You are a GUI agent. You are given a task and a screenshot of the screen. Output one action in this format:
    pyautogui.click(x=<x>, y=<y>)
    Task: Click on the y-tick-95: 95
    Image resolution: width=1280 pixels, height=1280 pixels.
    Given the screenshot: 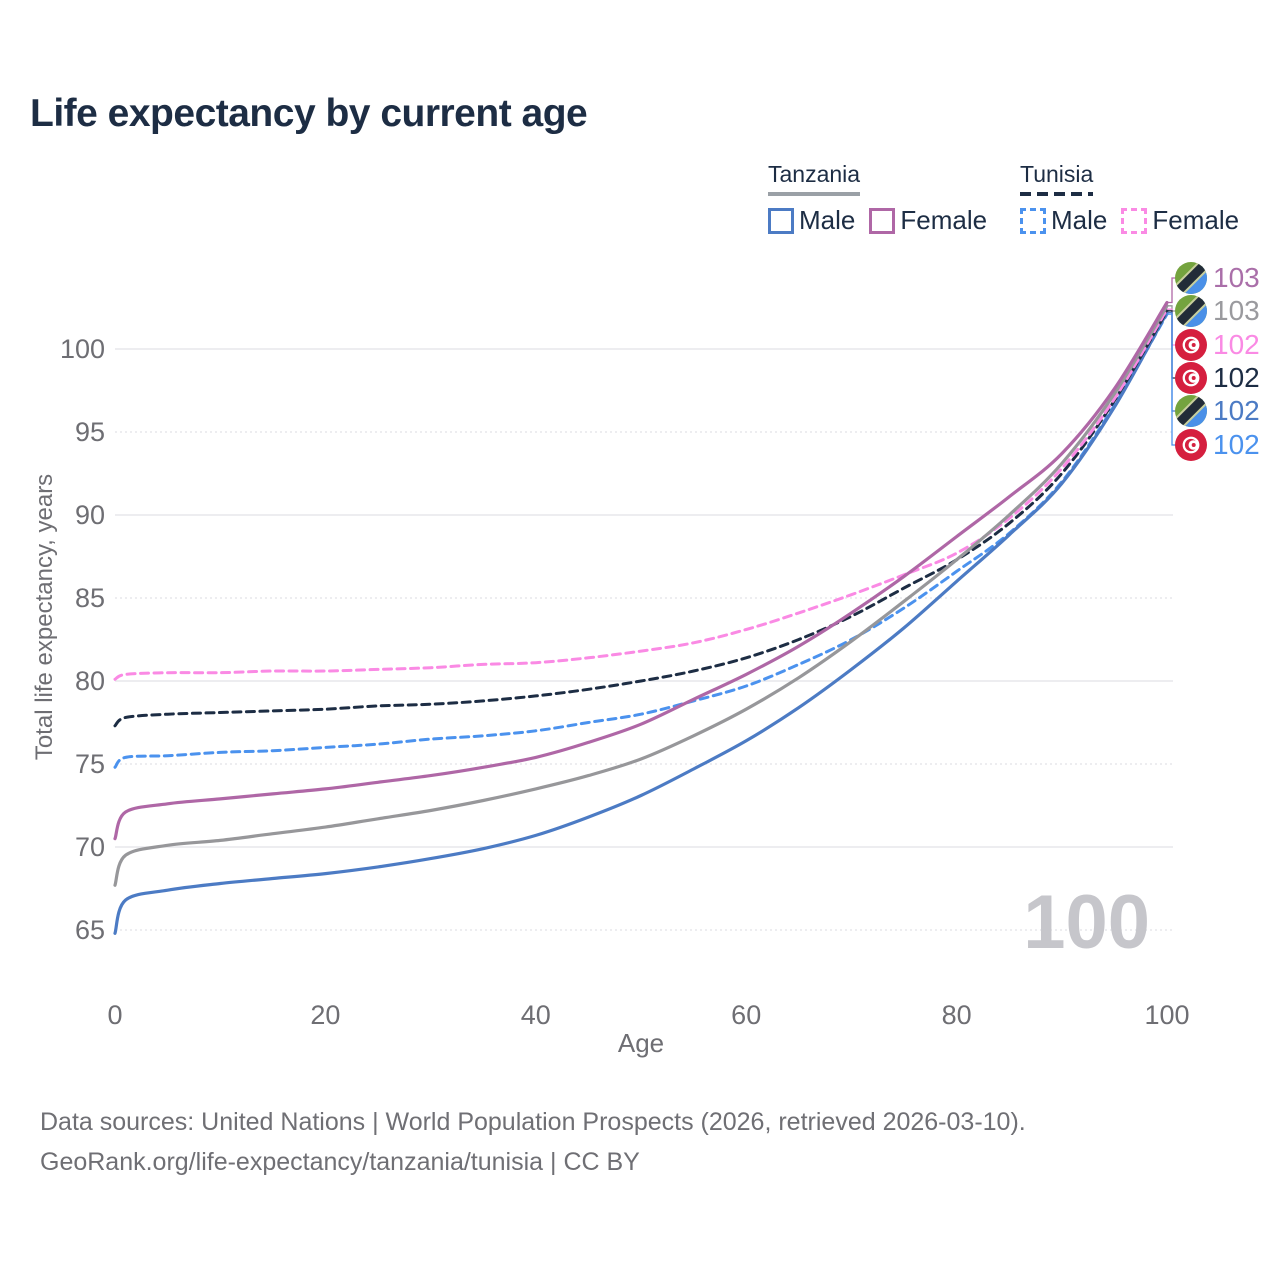 What is the action you would take?
    pyautogui.click(x=90, y=432)
    